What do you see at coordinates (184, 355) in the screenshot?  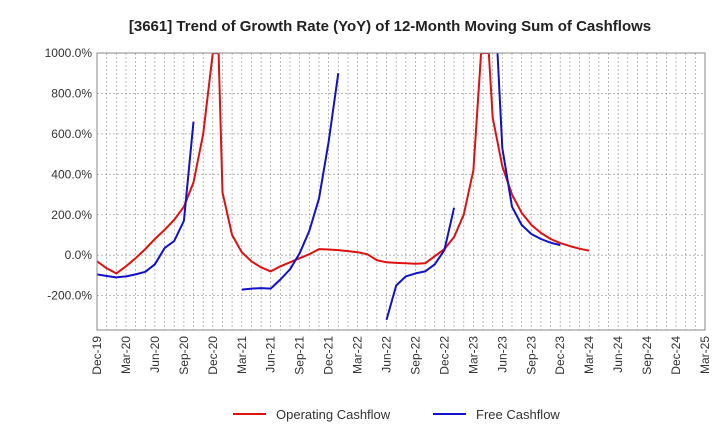 I see `x-tick-label: Sep-20` at bounding box center [184, 355].